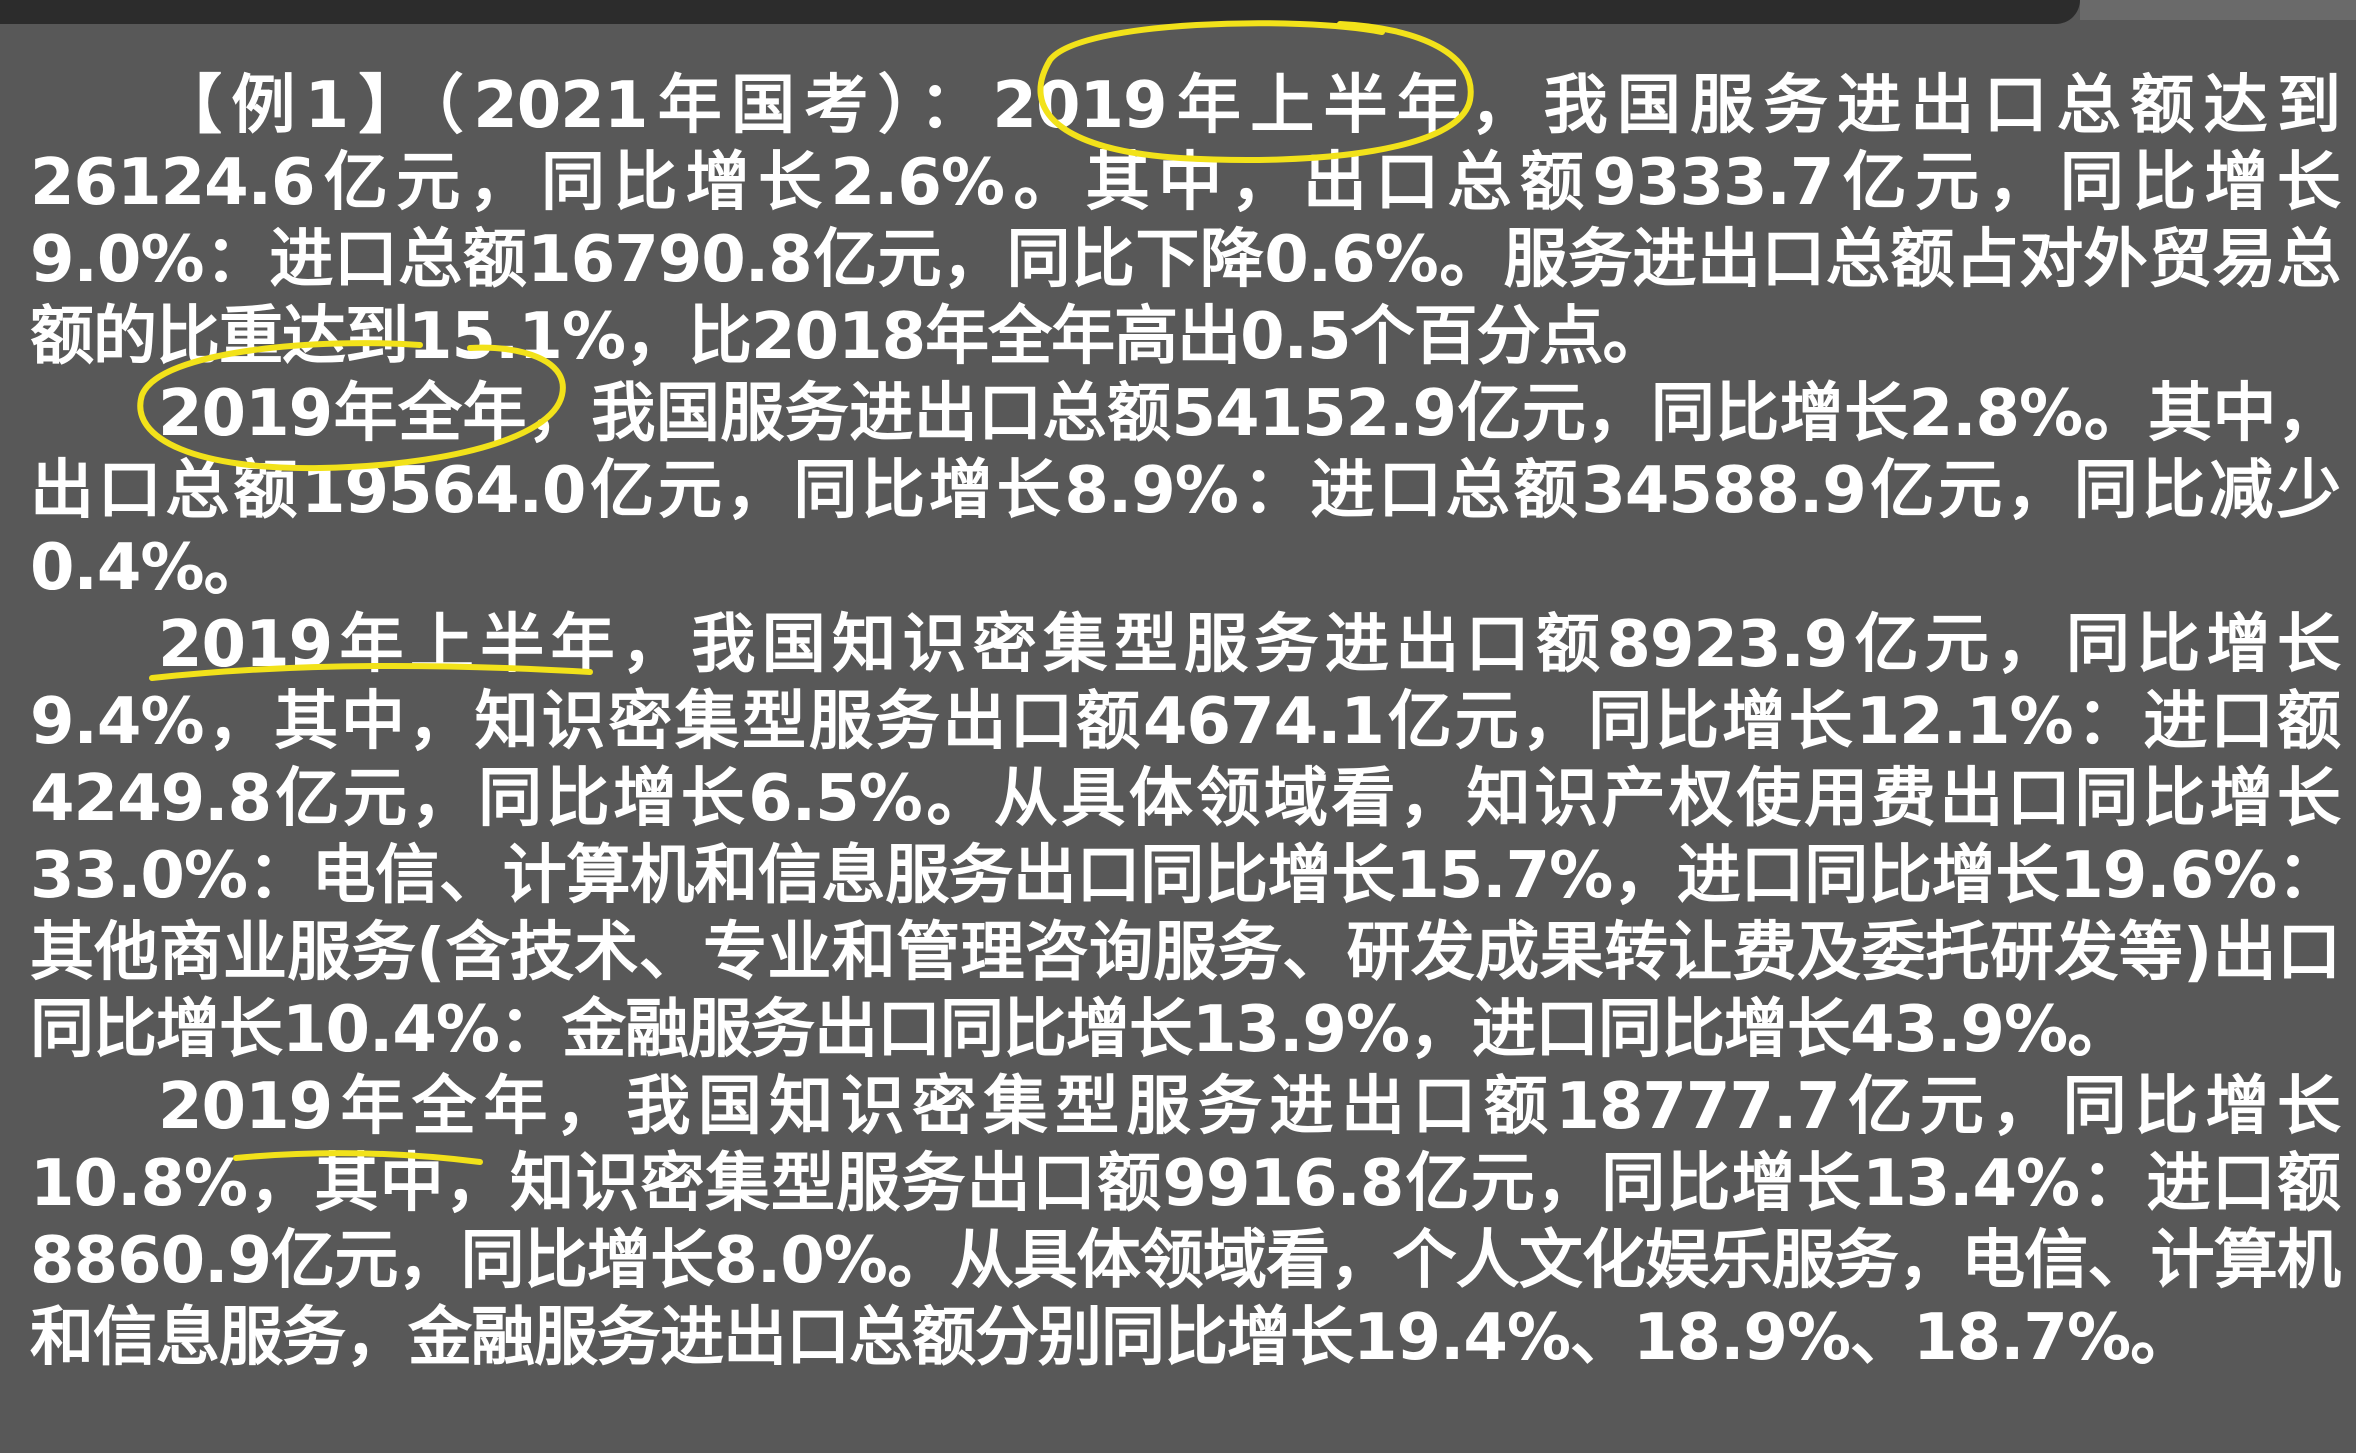 This screenshot has width=2356, height=1453. Describe the element at coordinates (1040, 12) in the screenshot. I see `window-top-bar` at that location.